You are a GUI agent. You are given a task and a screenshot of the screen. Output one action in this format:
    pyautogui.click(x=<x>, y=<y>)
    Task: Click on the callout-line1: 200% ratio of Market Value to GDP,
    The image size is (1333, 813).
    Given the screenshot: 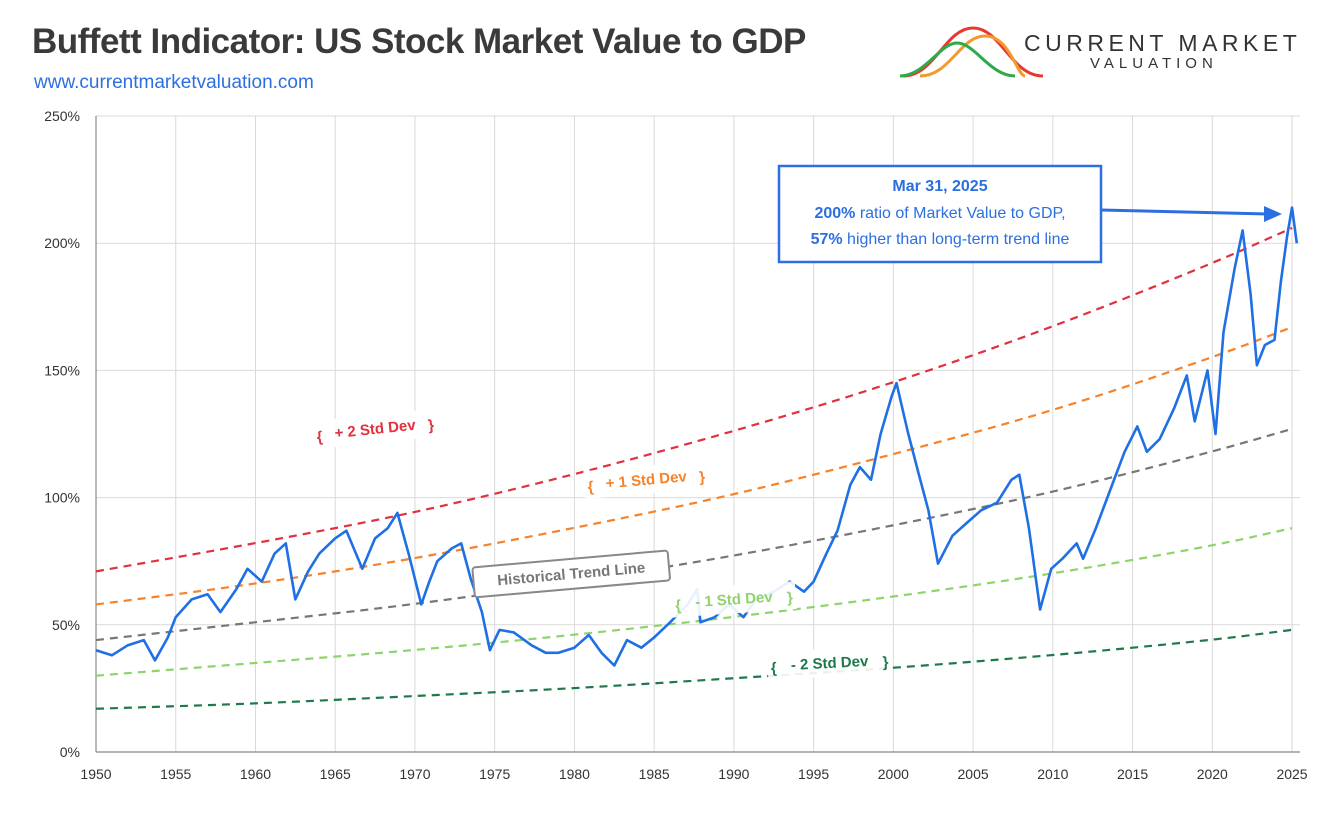 What is the action you would take?
    pyautogui.click(x=939, y=213)
    